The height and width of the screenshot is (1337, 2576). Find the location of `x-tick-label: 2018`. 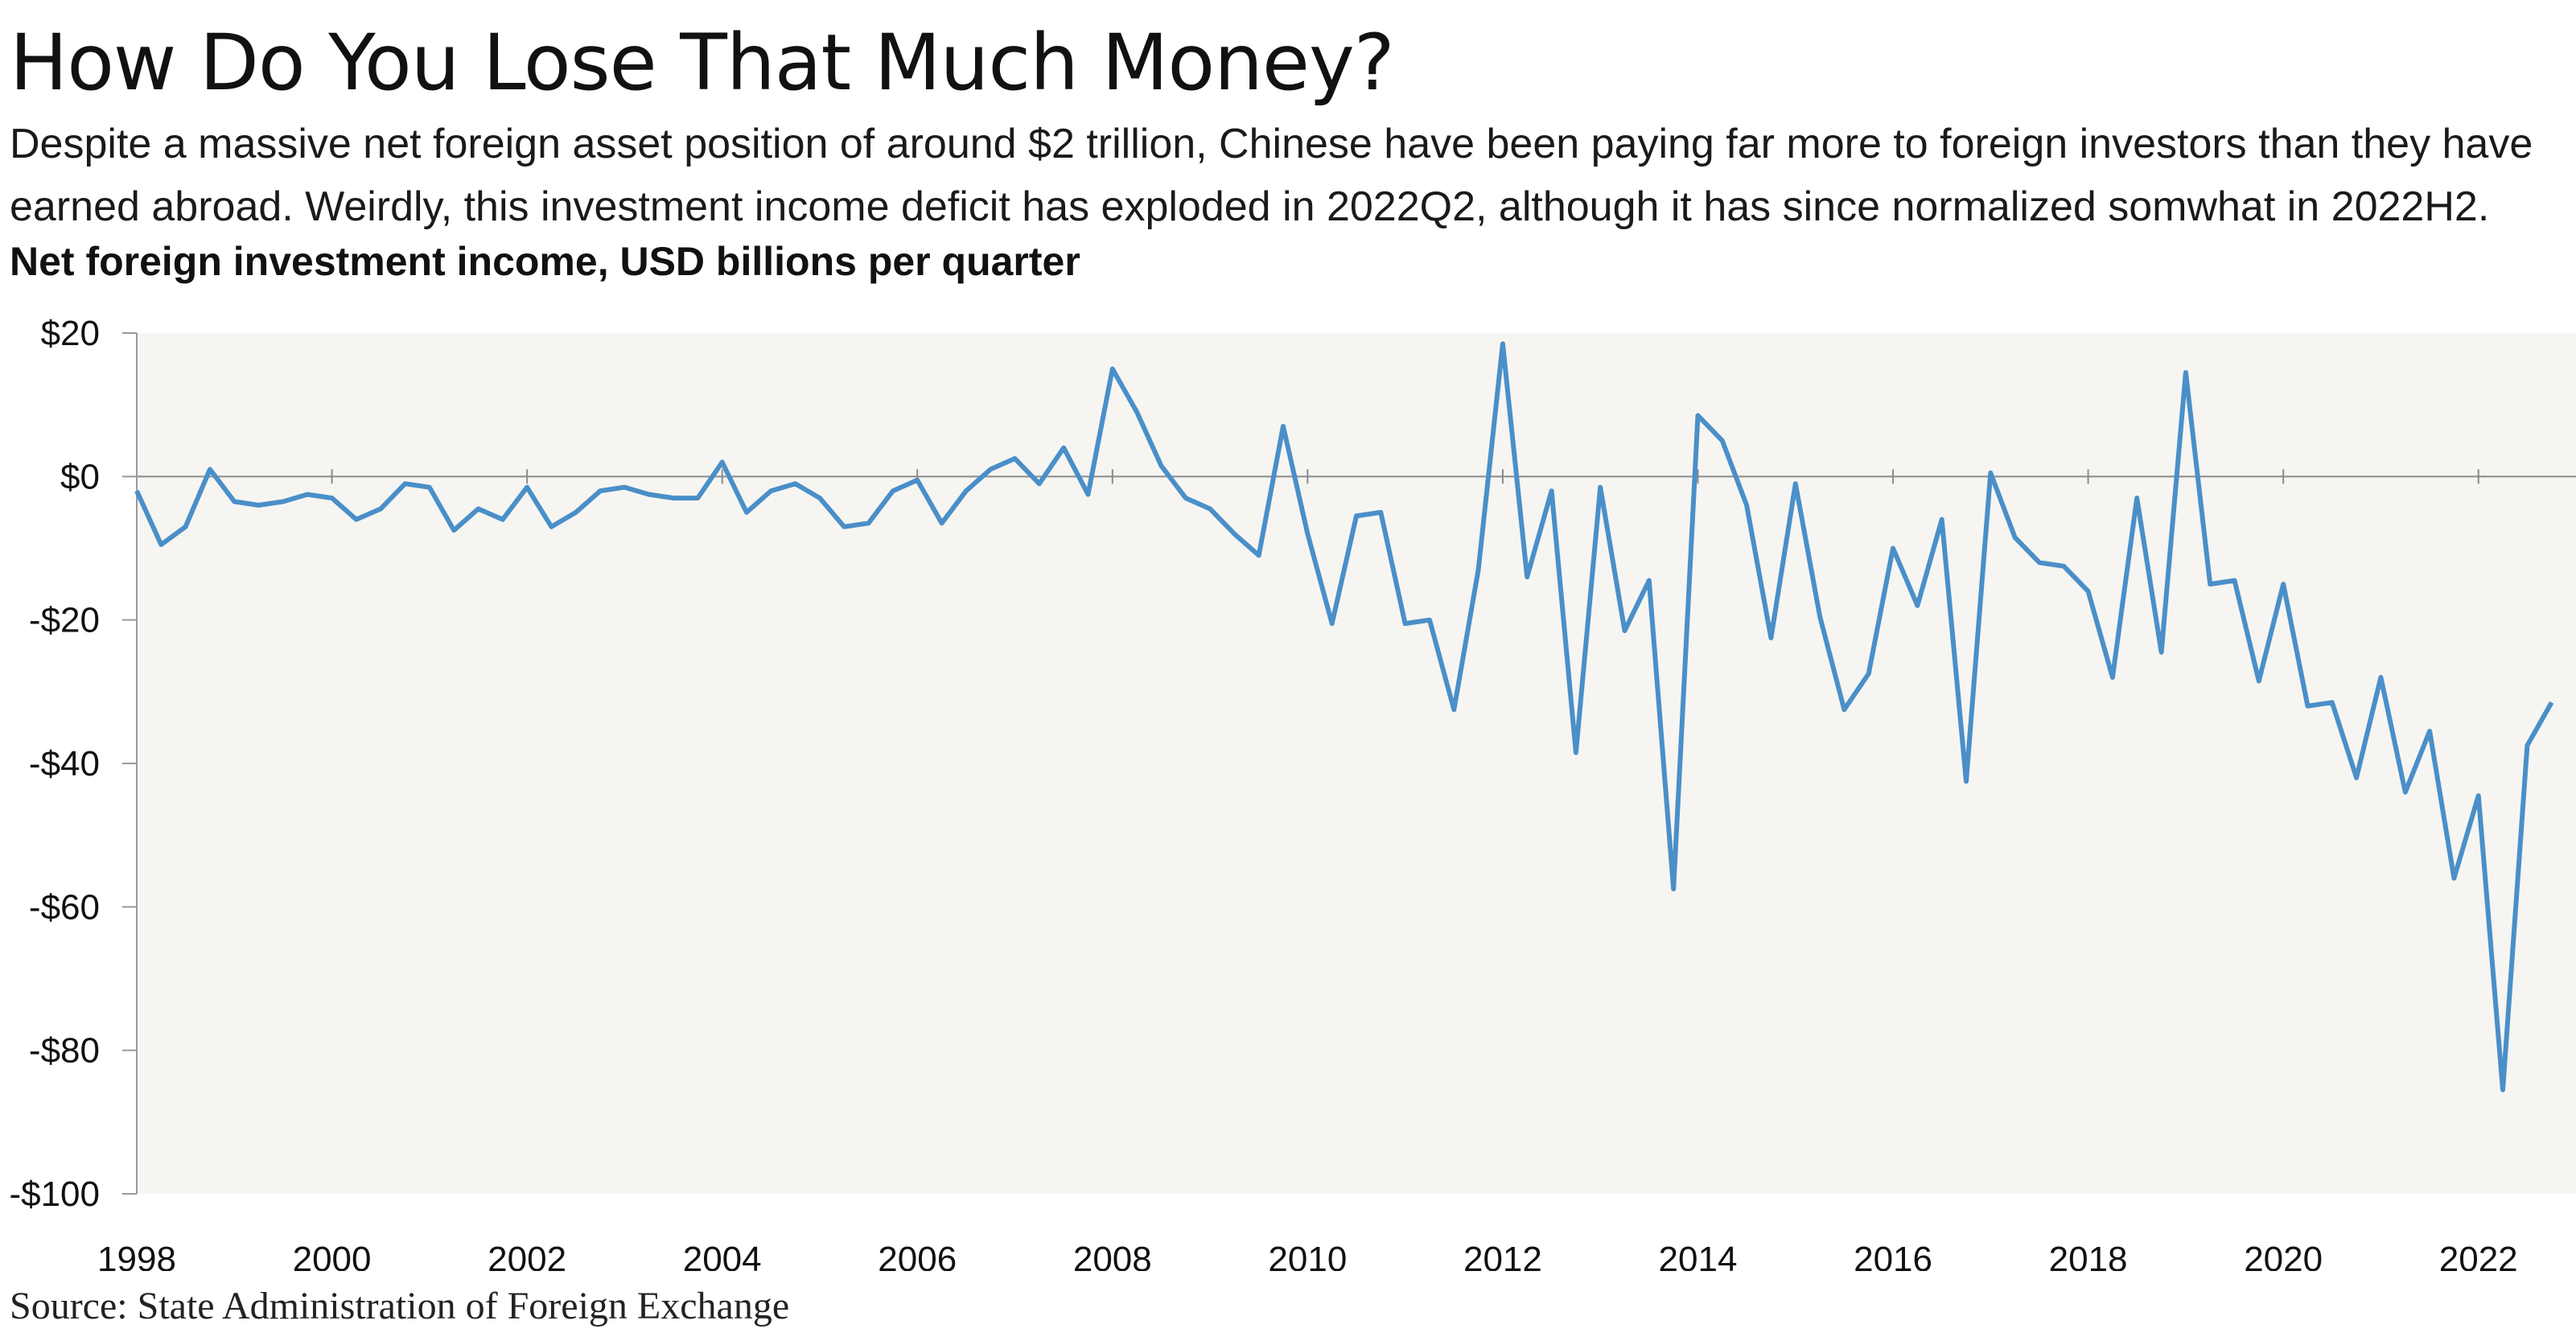

x-tick-label: 2018 is located at coordinates (2088, 1255).